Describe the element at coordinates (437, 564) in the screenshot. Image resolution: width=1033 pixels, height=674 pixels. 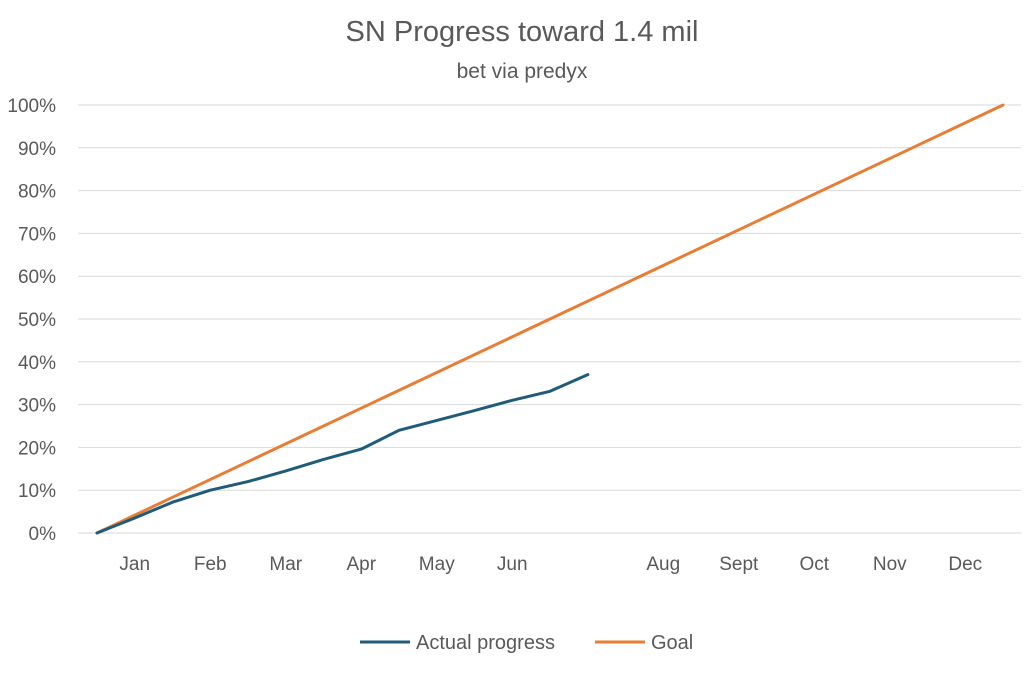
I see `x-tick-label: May` at that location.